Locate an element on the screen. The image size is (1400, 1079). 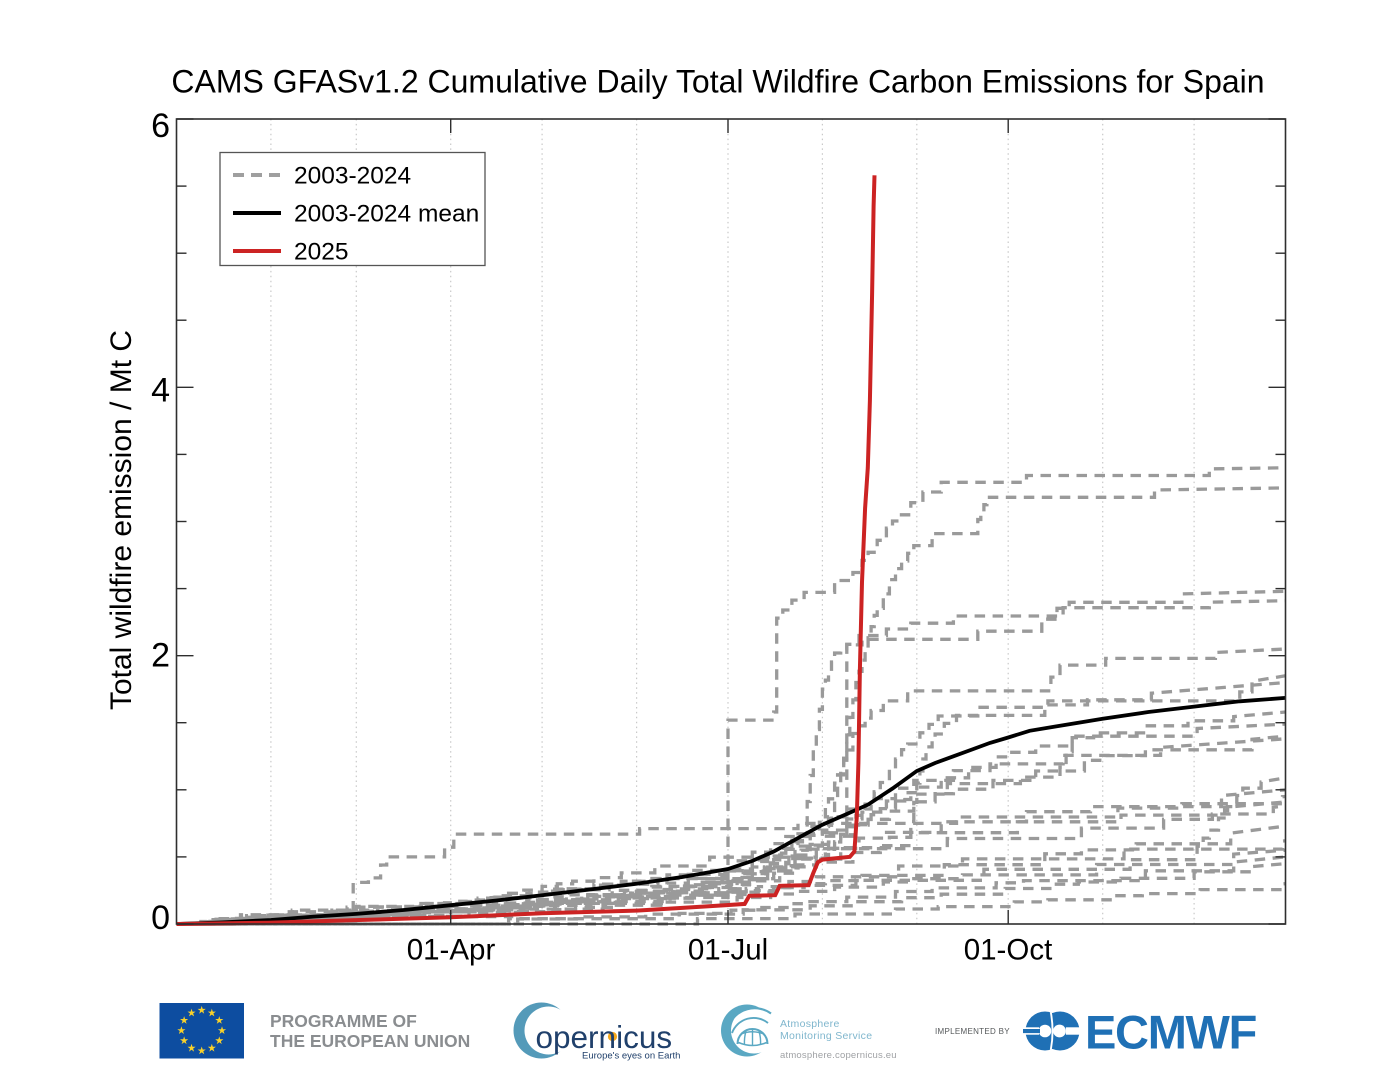
svg-text: Atmosphere is located at coordinates (810, 1024).